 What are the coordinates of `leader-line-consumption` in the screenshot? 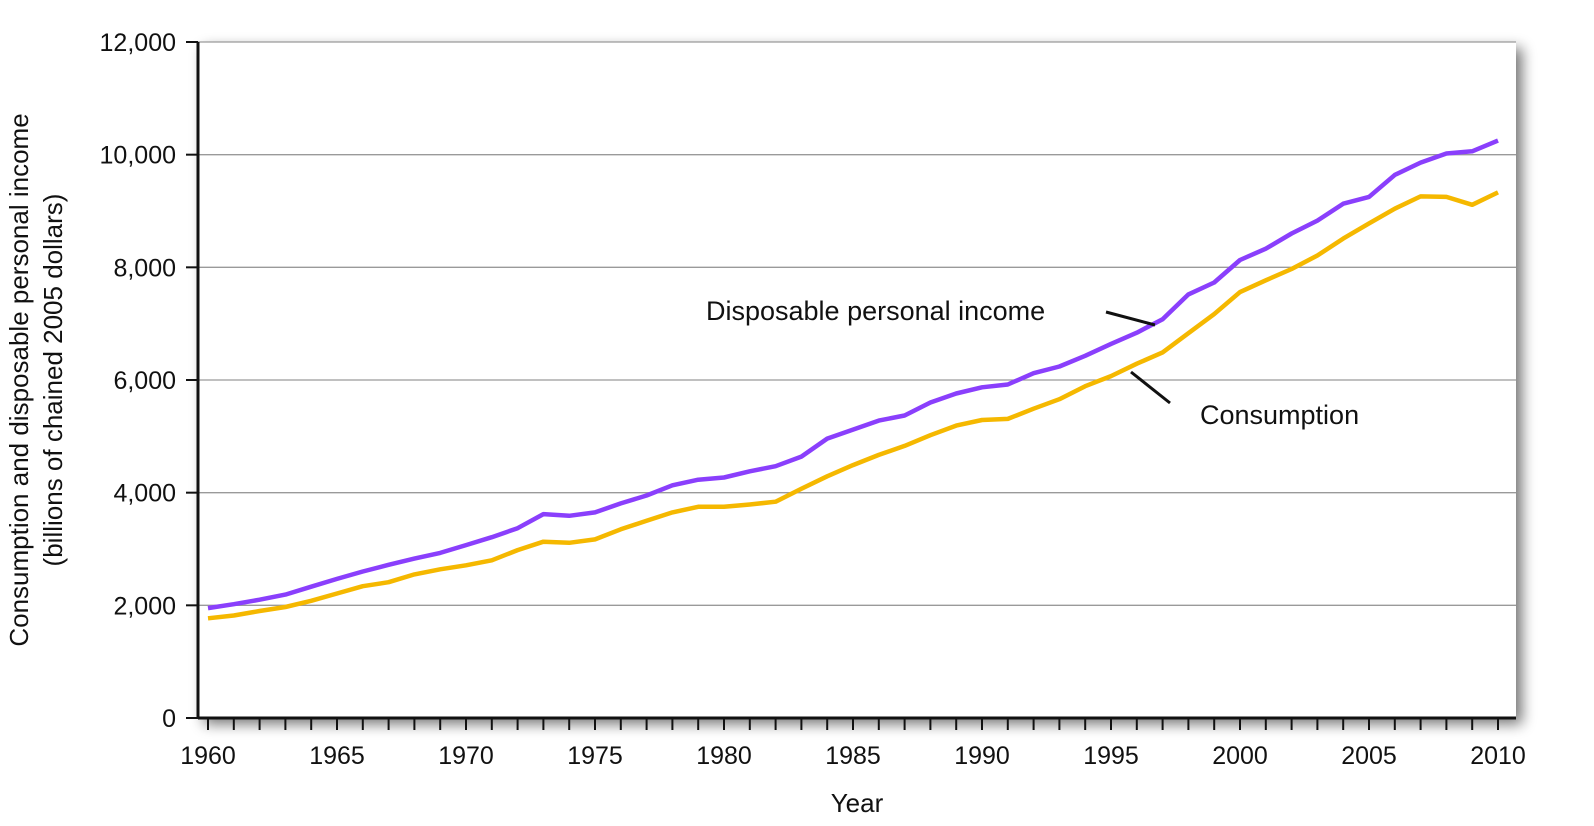 It's located at (1150, 387).